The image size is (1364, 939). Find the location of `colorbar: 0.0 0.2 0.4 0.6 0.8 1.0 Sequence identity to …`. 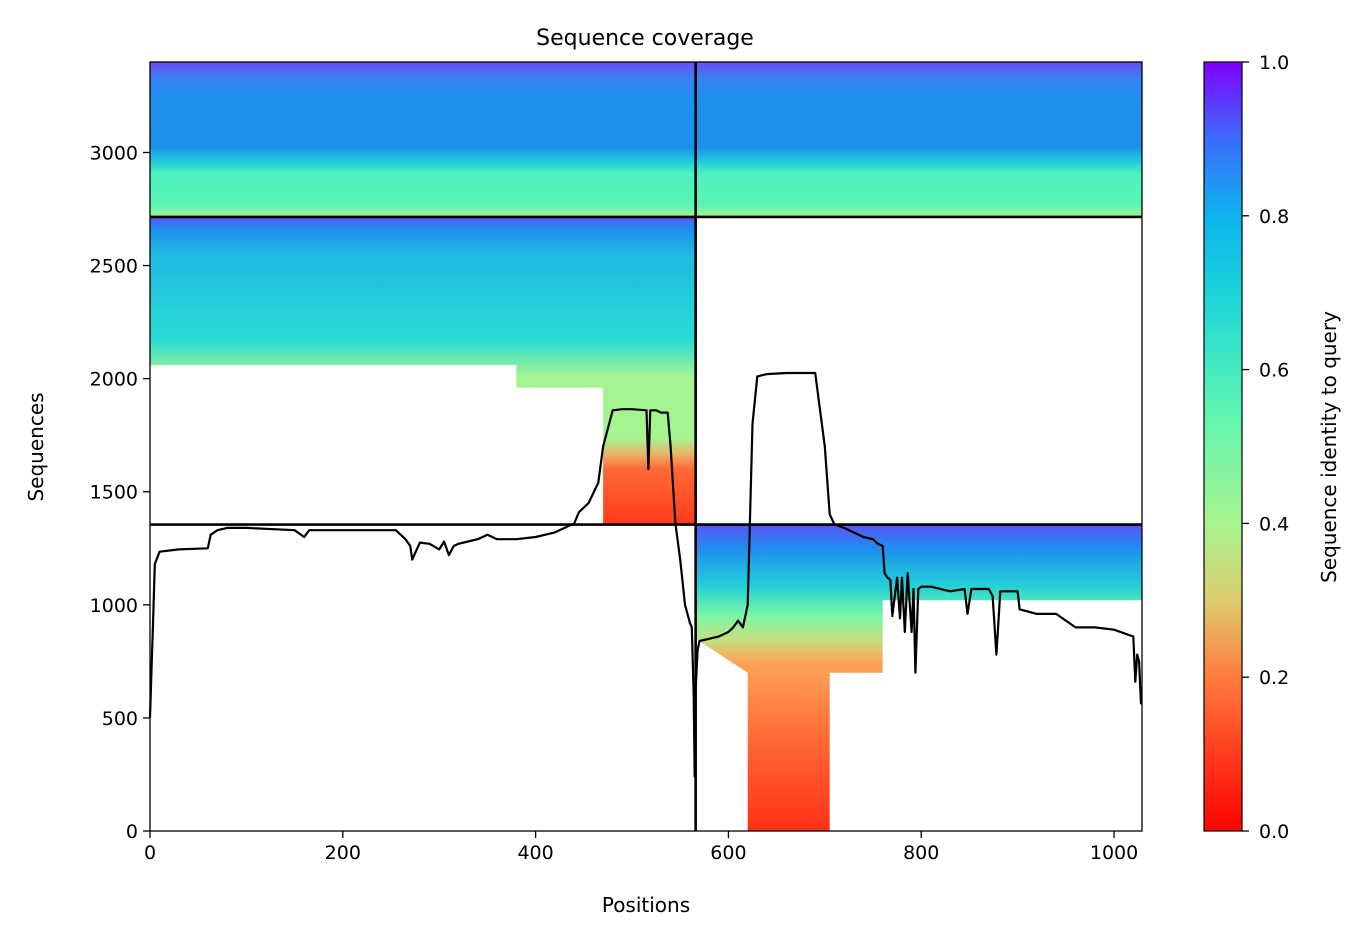

colorbar: 0.0 0.2 0.4 0.6 0.8 1.0 Sequence identity to … is located at coordinates (1272, 447).